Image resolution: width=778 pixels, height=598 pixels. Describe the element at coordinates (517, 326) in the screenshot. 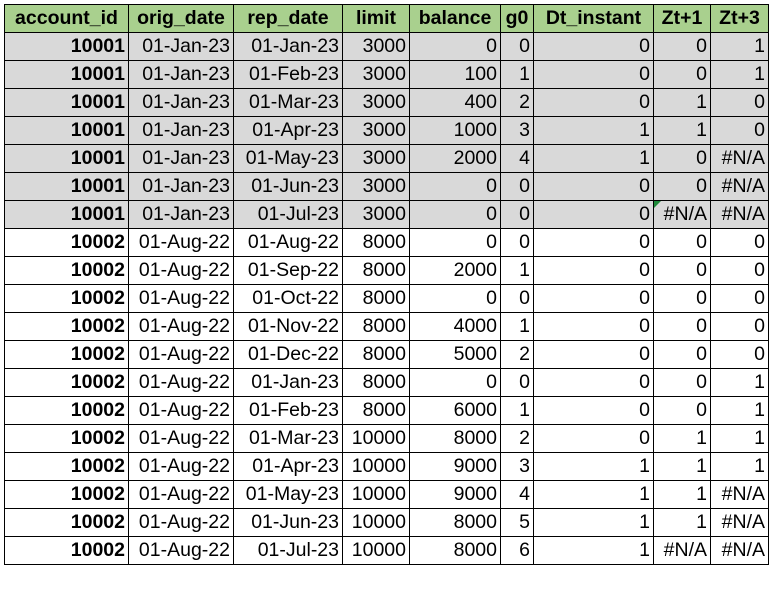

I see `cell-g0: 1` at that location.